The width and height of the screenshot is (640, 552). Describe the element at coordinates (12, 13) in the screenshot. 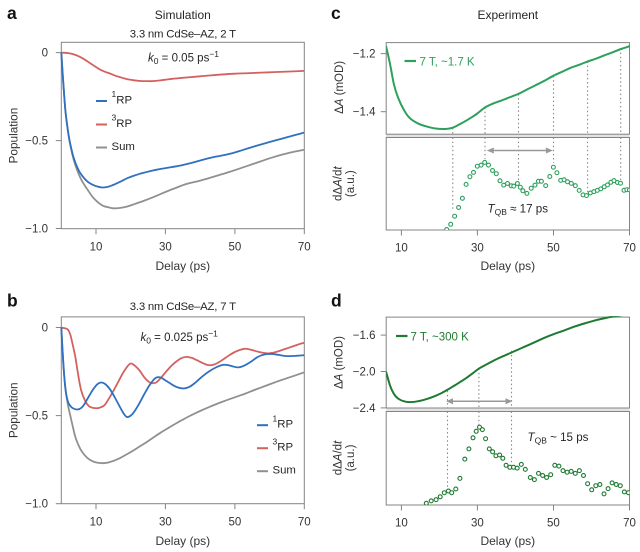

I see `svg-text: a` at that location.